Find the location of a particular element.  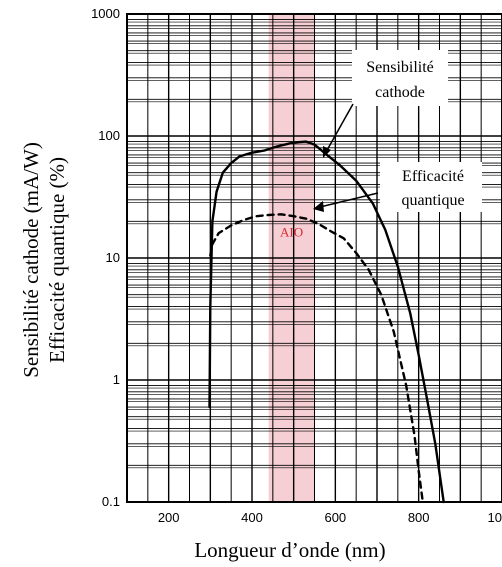

callout-efficacite-box is located at coordinates (431, 187).